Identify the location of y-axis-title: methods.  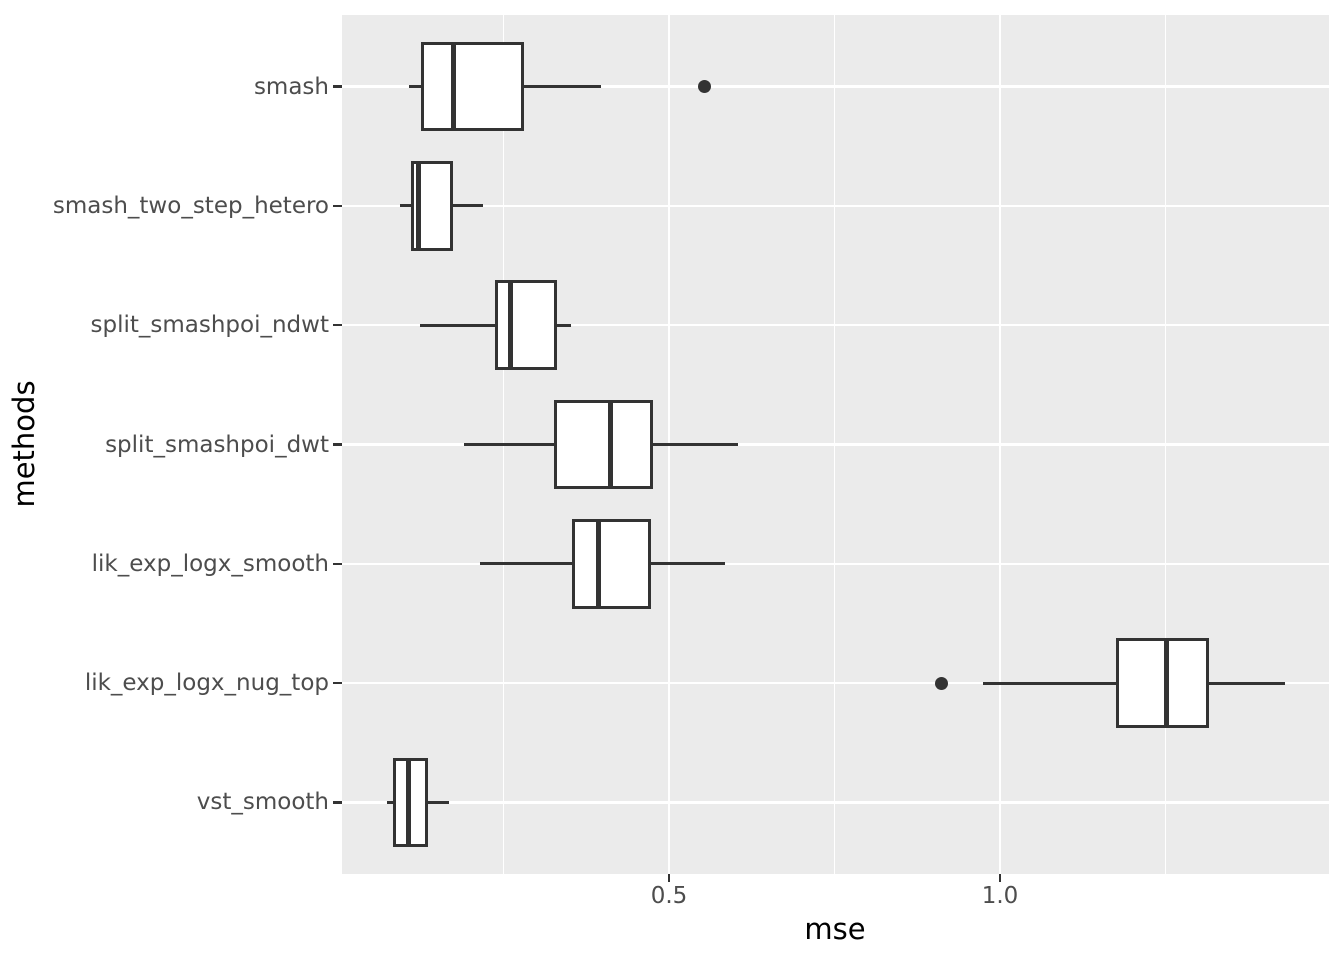
(24, 444).